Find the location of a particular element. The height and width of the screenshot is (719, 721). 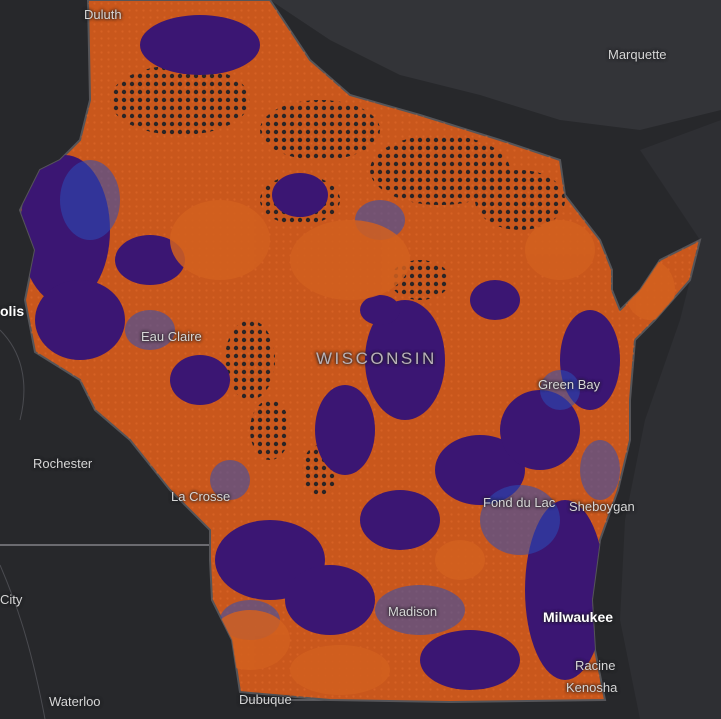

city-label-waterloo: Waterloo is located at coordinates (75, 701).